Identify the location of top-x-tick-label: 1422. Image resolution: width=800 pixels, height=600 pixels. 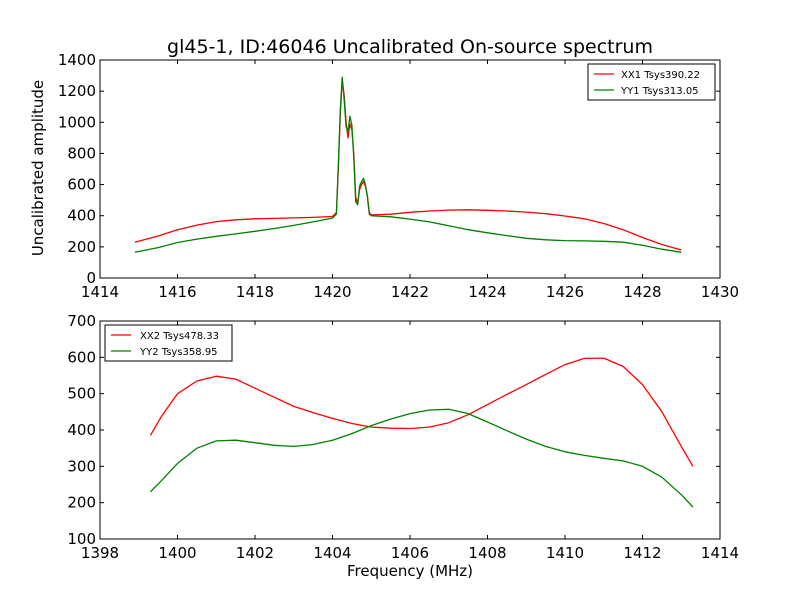
(410, 292).